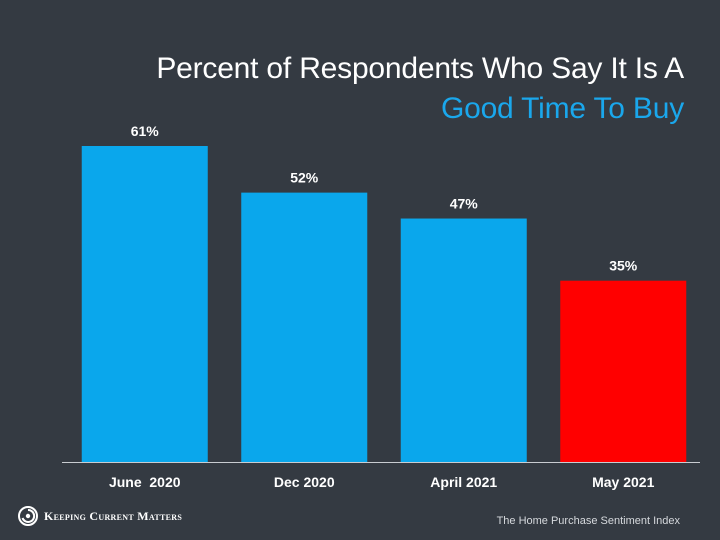 The height and width of the screenshot is (540, 720). I want to click on x-tick-label-1: June 2020, so click(145, 482).